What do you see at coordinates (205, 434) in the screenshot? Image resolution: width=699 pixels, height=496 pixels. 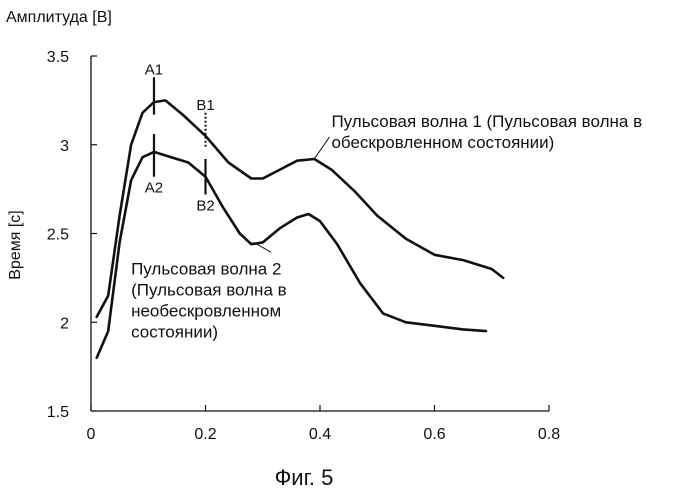 I see `x-tick-label: 0.2` at bounding box center [205, 434].